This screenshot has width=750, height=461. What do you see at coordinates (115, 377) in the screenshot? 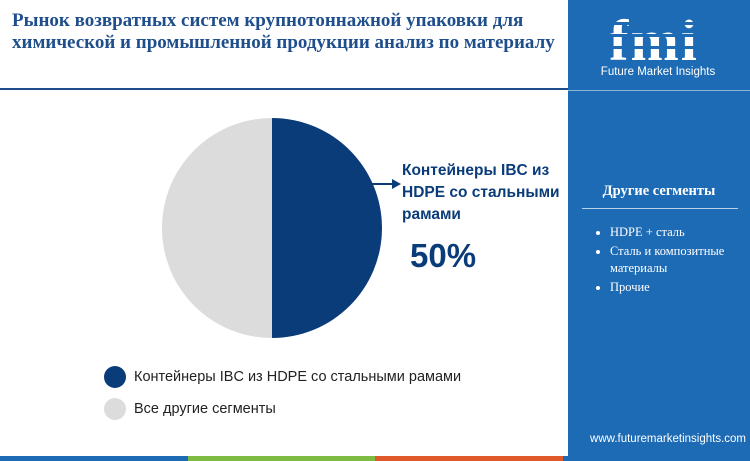
I see `legend-swatch-hdpe` at bounding box center [115, 377].